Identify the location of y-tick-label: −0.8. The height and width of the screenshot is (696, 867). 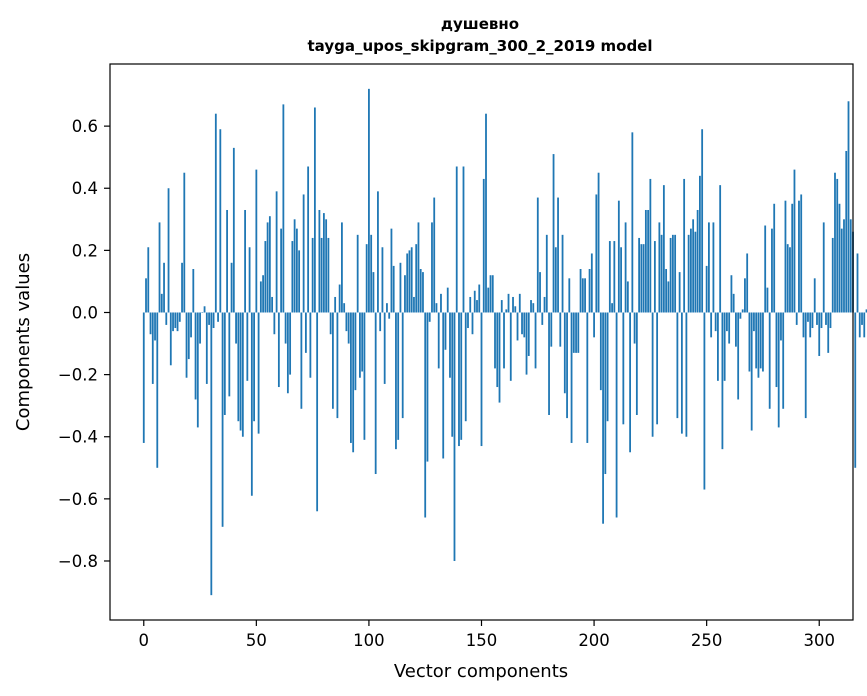
(78, 561).